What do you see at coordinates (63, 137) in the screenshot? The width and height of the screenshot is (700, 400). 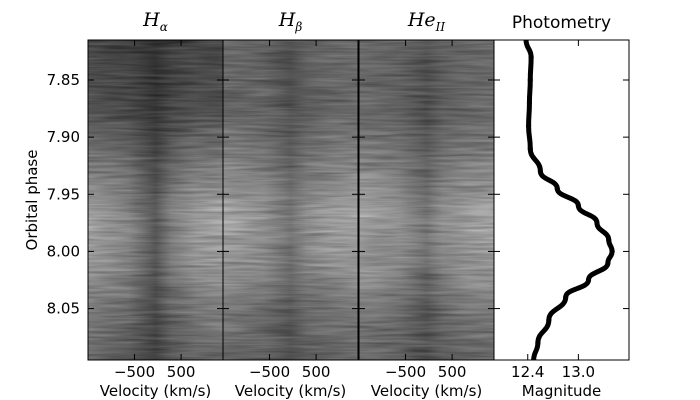 I see `y-tick-label: 7.90` at bounding box center [63, 137].